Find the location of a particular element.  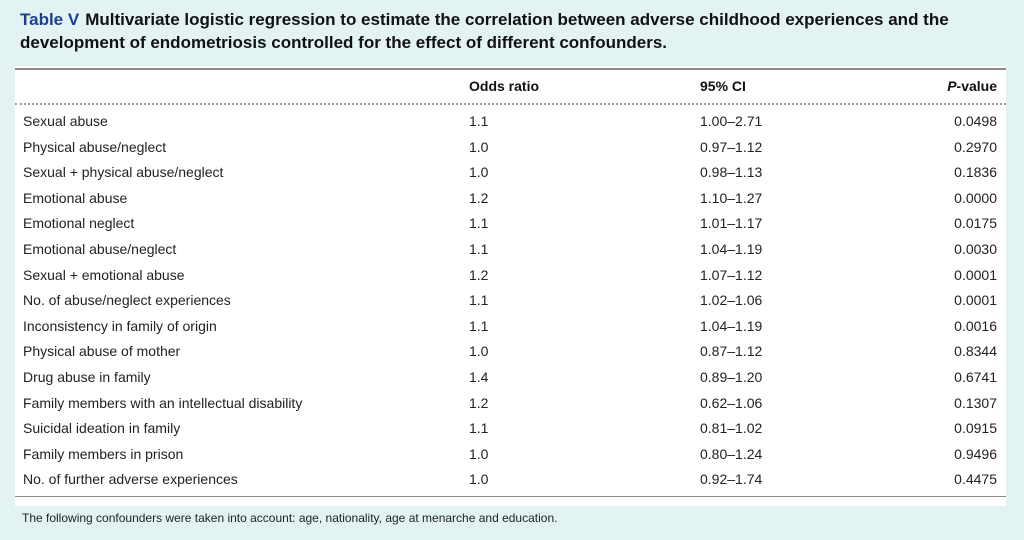

ci-cell: 0.89–1.20 is located at coordinates (731, 376).